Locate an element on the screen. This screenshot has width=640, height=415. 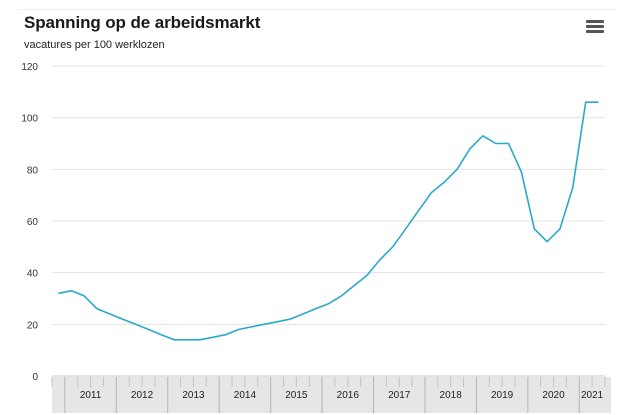
x-tick-label: 2019 is located at coordinates (502, 395).